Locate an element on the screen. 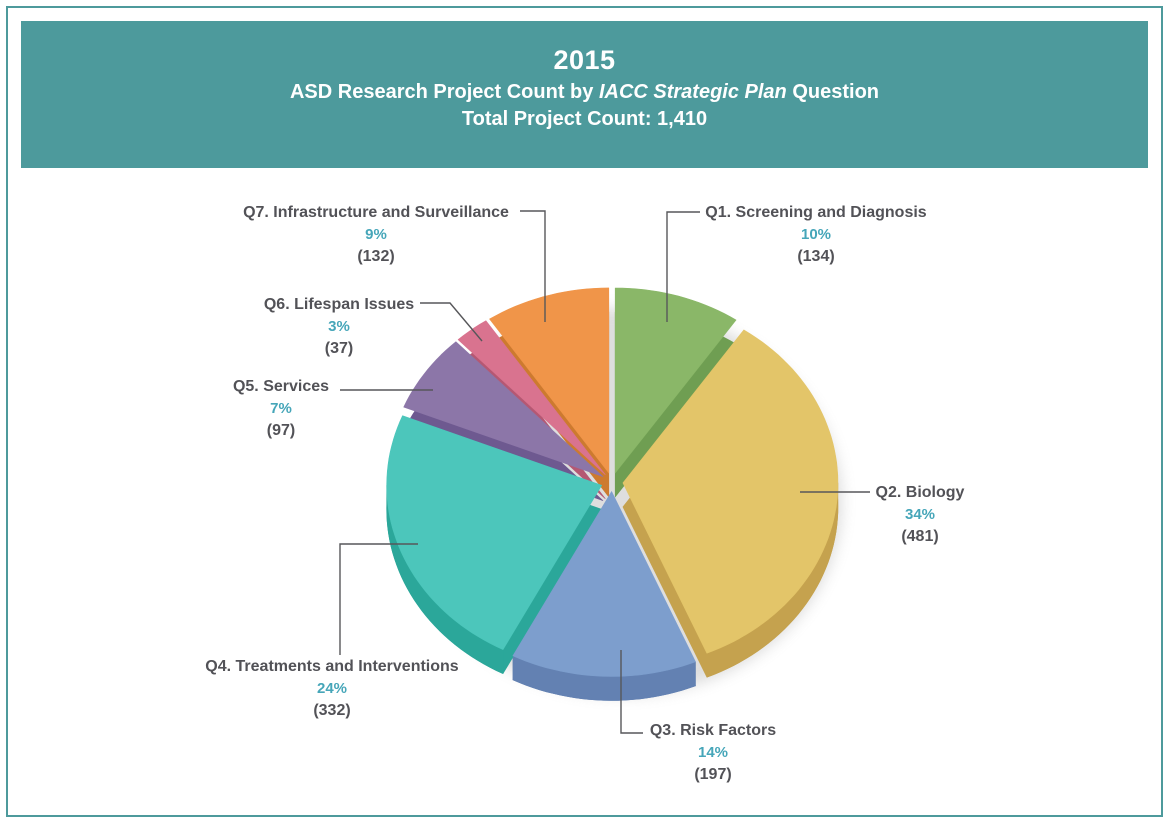 Image resolution: width=1169 pixels, height=823 pixels. slice-label-q2: Q2. Biology 34% (481) is located at coordinates (920, 514).